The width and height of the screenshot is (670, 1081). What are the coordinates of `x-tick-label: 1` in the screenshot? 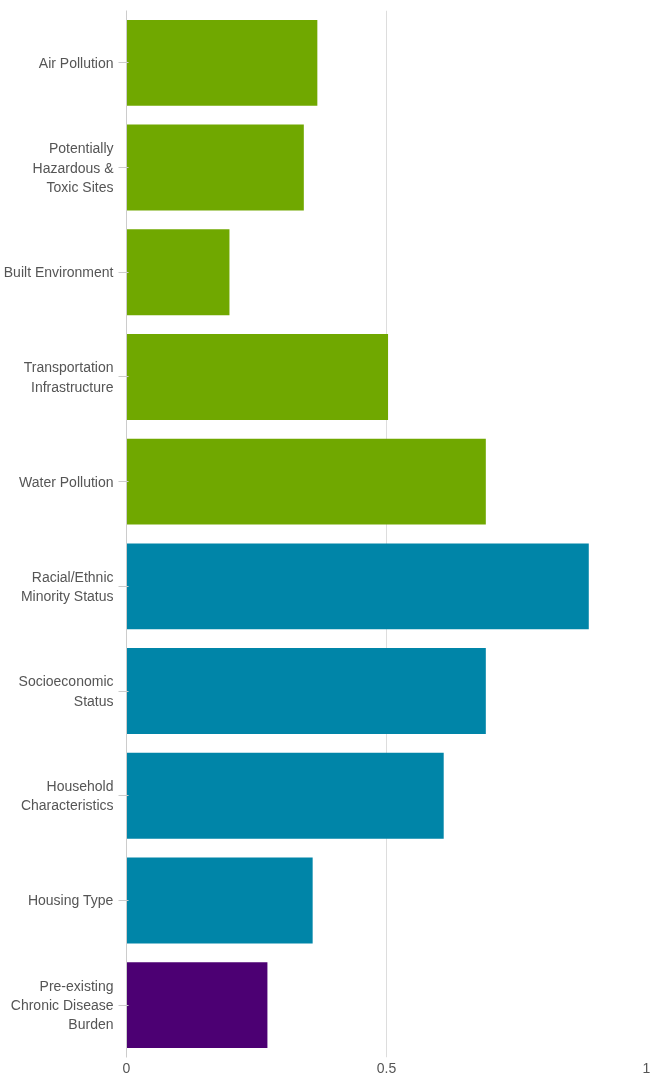 It's located at (646, 1067).